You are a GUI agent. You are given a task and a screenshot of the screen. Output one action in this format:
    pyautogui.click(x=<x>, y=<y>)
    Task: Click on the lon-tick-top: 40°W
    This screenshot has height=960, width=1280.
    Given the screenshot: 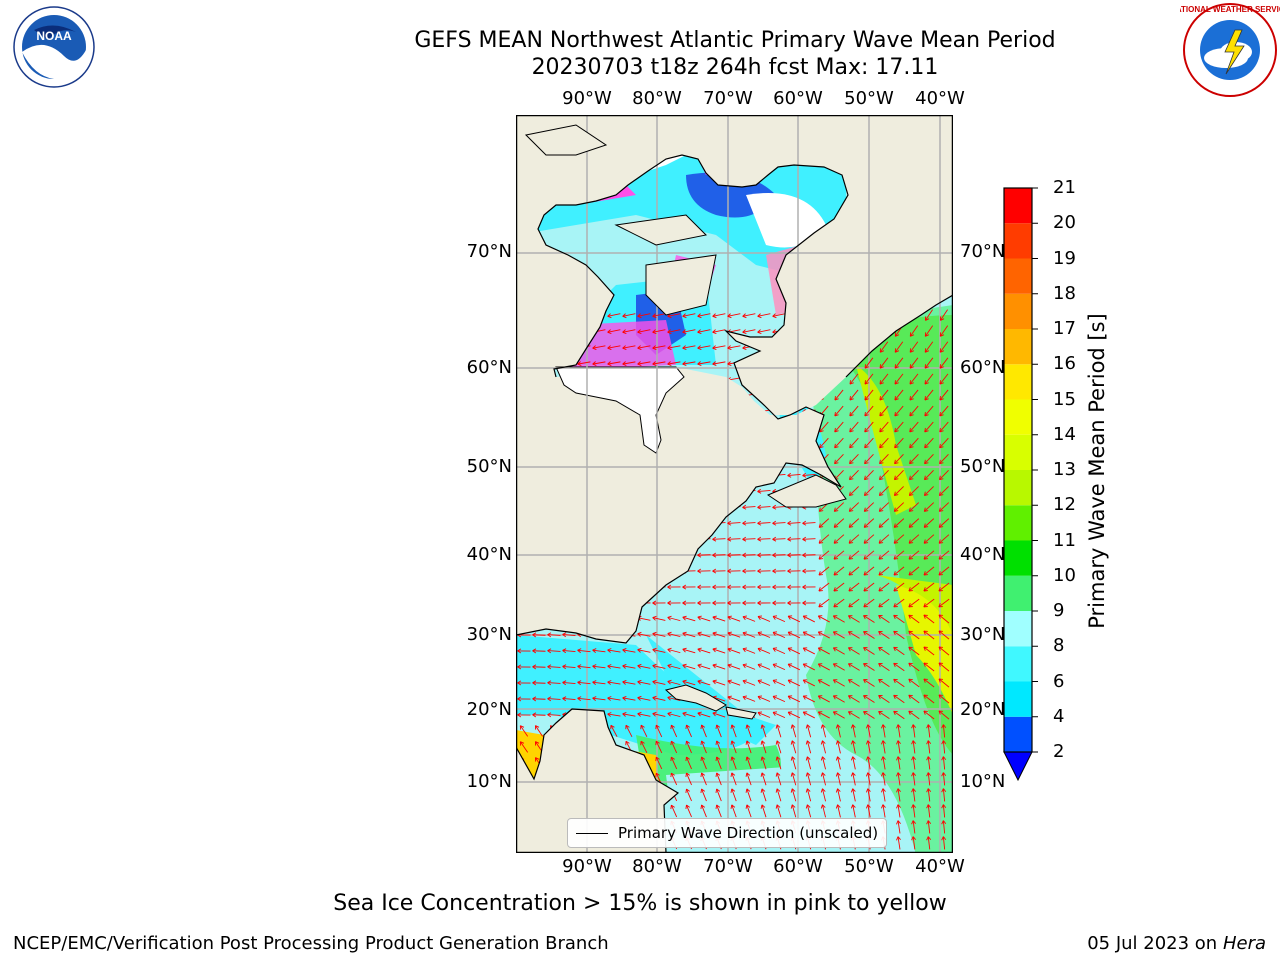 What is the action you would take?
    pyautogui.click(x=940, y=98)
    